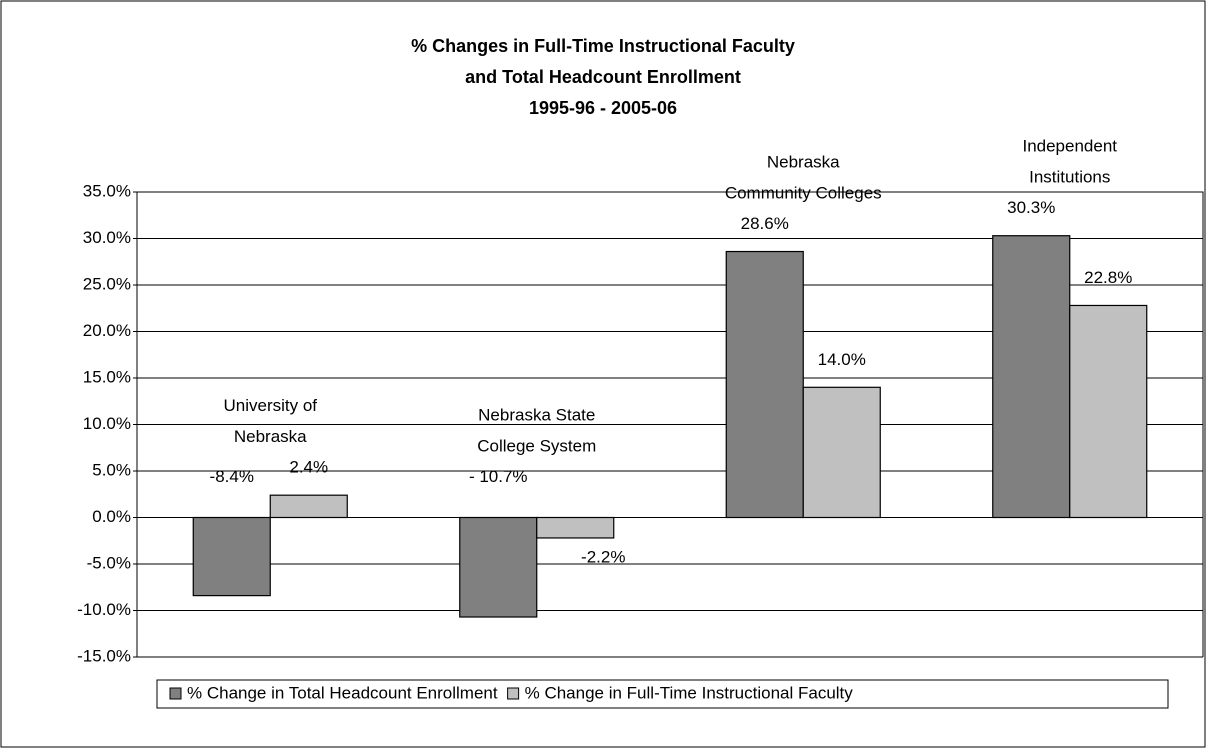  Describe the element at coordinates (342, 692) in the screenshot. I see `legend-label: % Change in Total Headcount Enrollment` at that location.